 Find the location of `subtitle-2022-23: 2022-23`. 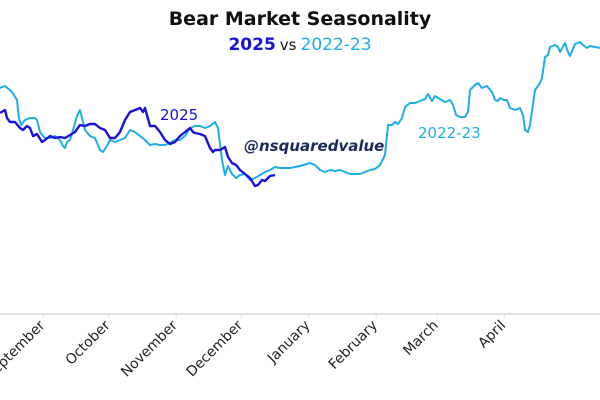

subtitle-2022-23: 2022-23 is located at coordinates (336, 45).